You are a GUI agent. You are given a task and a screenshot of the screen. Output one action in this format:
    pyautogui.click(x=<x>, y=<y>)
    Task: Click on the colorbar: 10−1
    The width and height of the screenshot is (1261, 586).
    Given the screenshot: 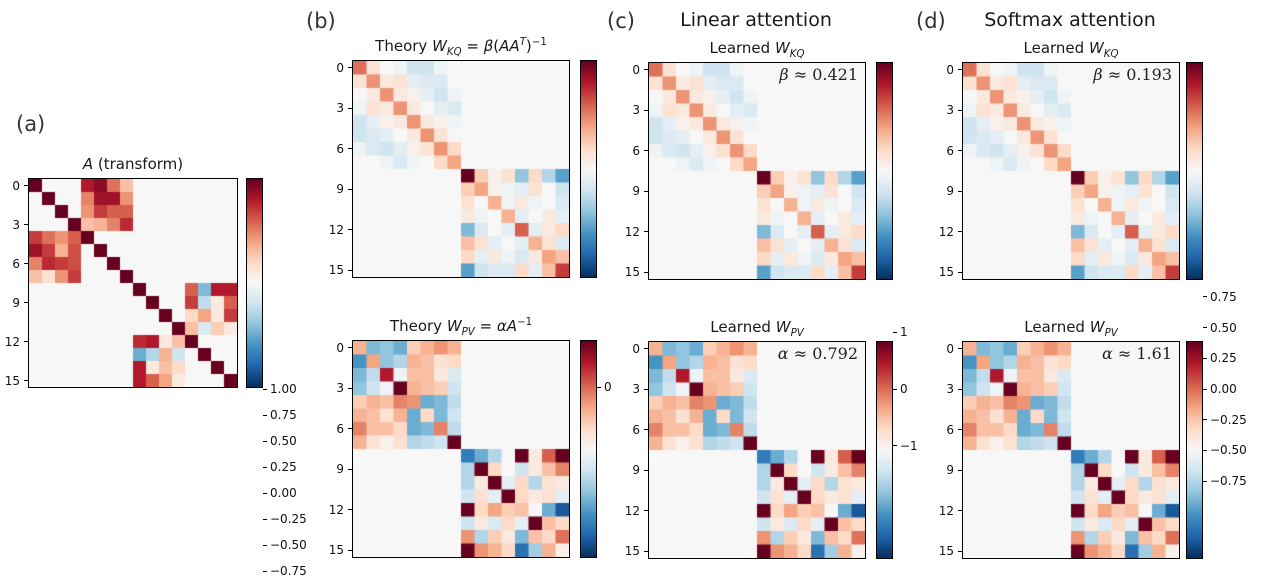 What is the action you would take?
    pyautogui.click(x=1194, y=450)
    